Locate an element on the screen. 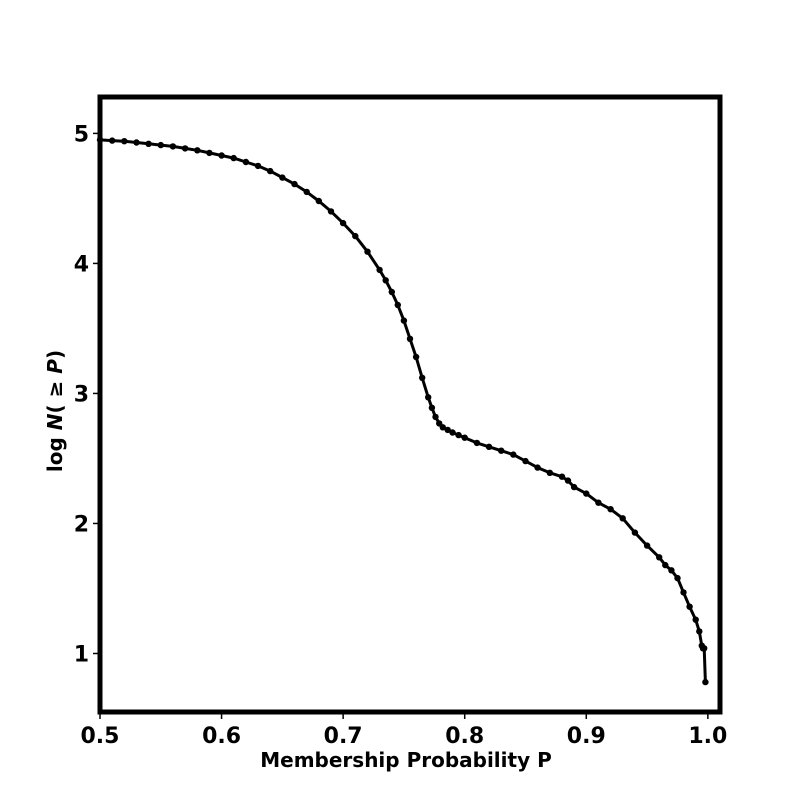 This screenshot has height=800, width=800. y-axis-label-close: ) is located at coordinates (55, 354).